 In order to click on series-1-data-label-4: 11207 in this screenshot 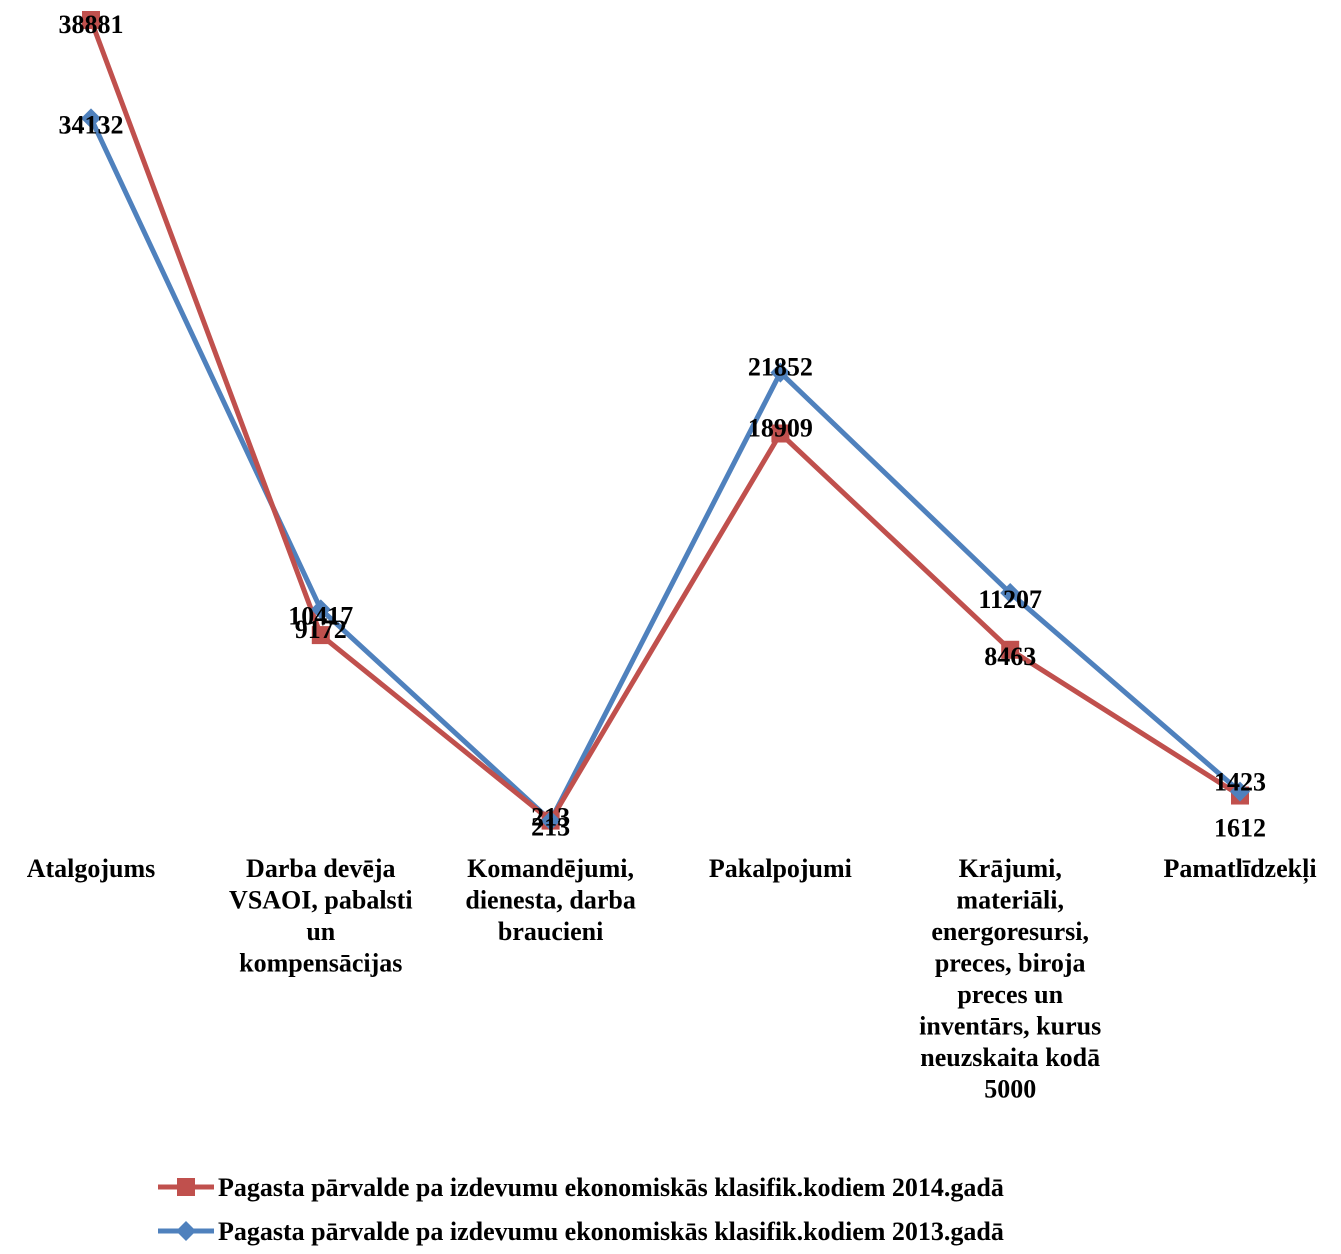, I will do `click(1010, 599)`.